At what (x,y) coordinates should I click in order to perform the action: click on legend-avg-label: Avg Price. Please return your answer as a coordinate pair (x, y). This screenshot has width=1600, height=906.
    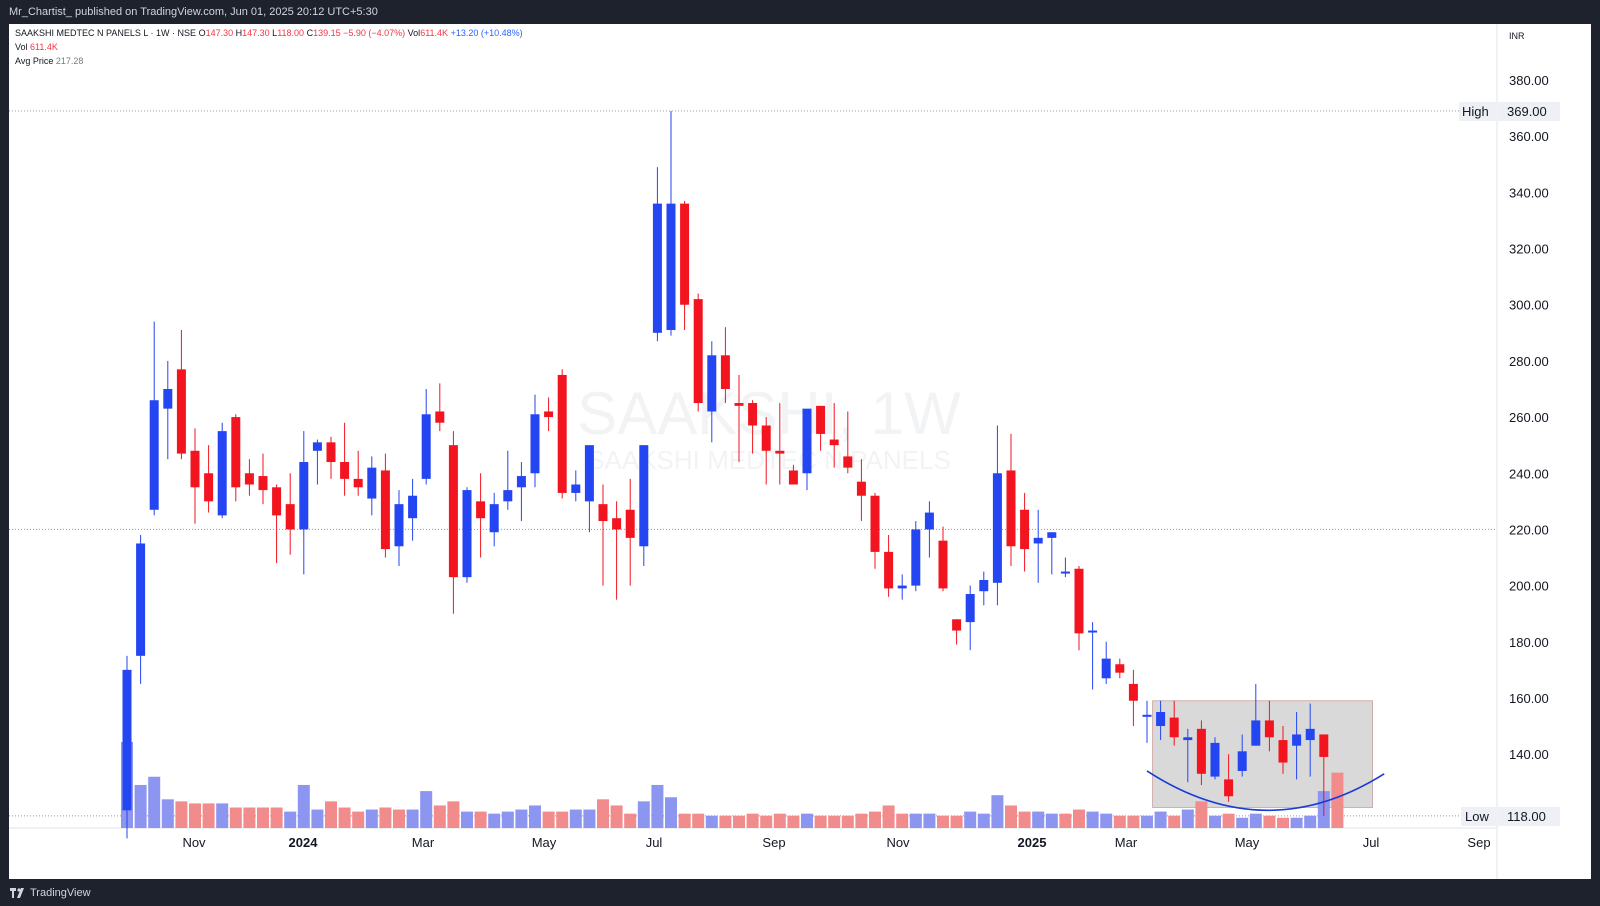
    Looking at the image, I should click on (34, 61).